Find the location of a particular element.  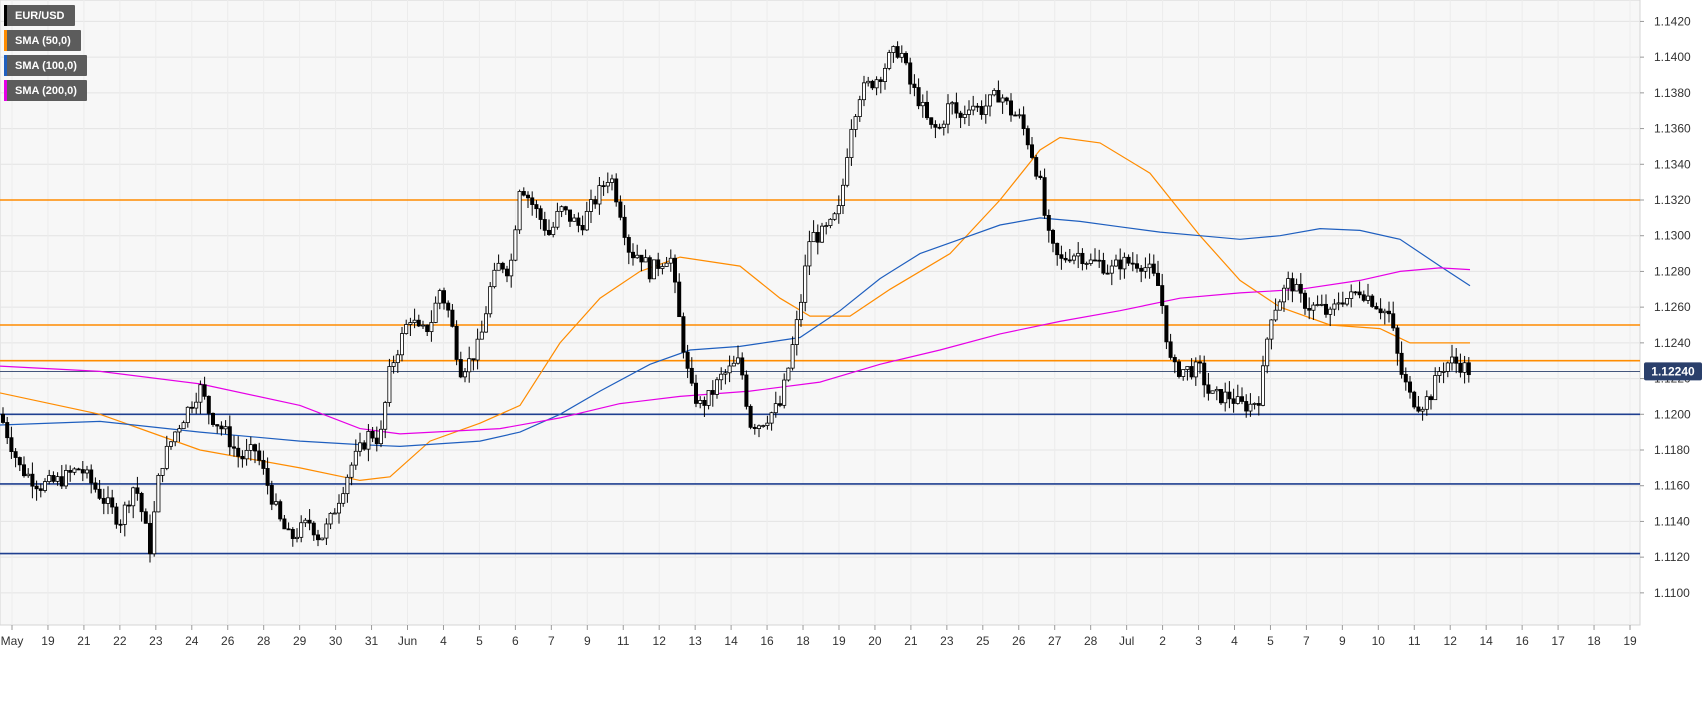

legend-item-sma-200: SMA (200,0) is located at coordinates (45, 90).